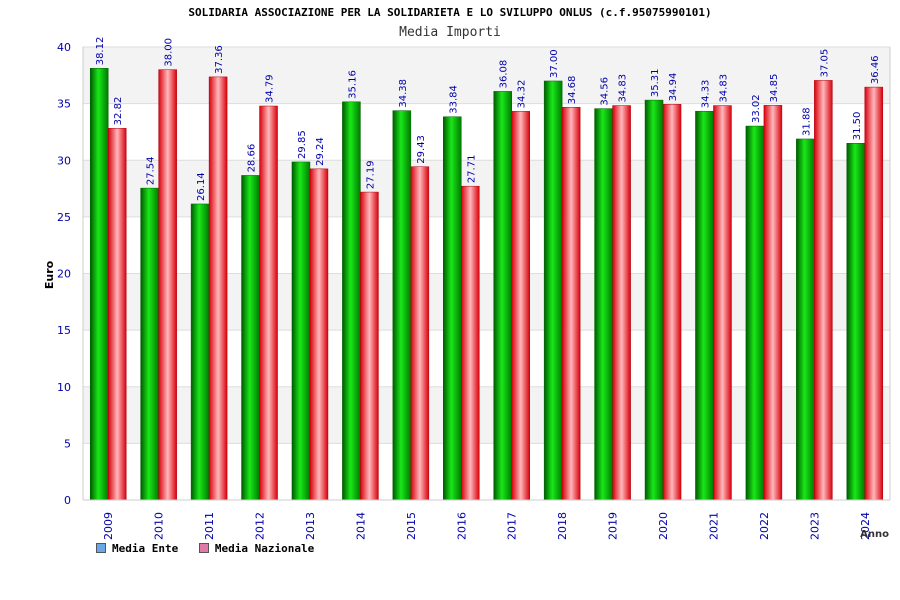 This screenshot has width=900, height=600. What do you see at coordinates (713, 526) in the screenshot?
I see `x-tick-label: 2021` at bounding box center [713, 526].